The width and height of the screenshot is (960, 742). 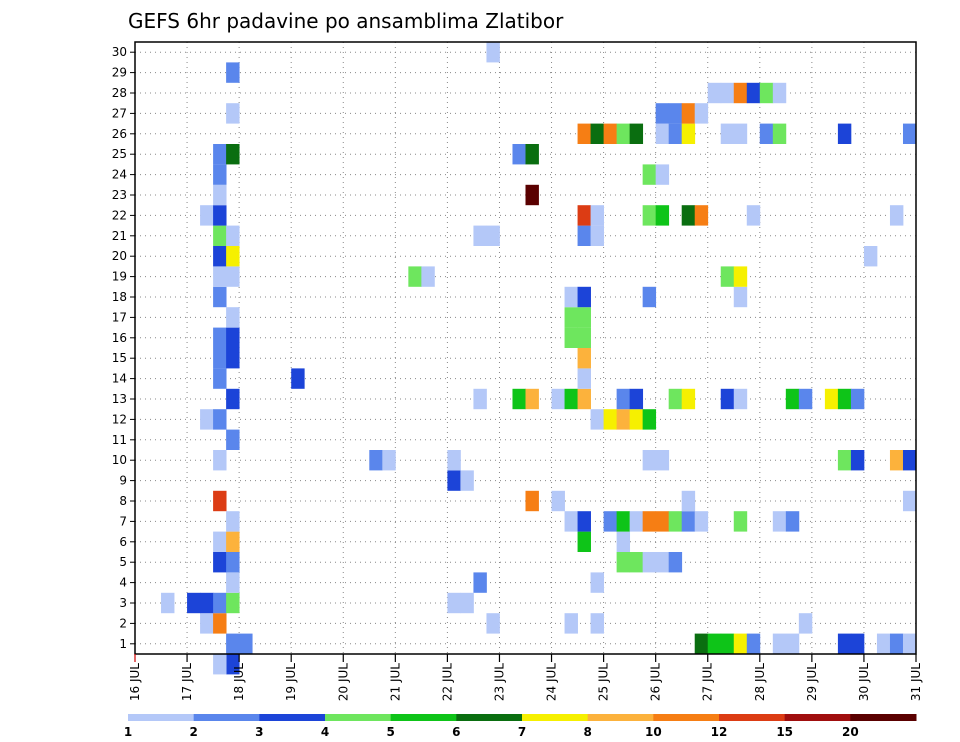 What do you see at coordinates (119, 358) in the screenshot?
I see `y-tick-label: 15` at bounding box center [119, 358].